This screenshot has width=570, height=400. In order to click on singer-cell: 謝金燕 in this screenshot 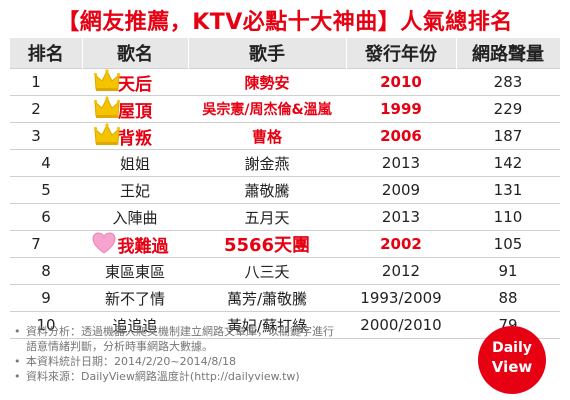, I will do `click(267, 163)`.